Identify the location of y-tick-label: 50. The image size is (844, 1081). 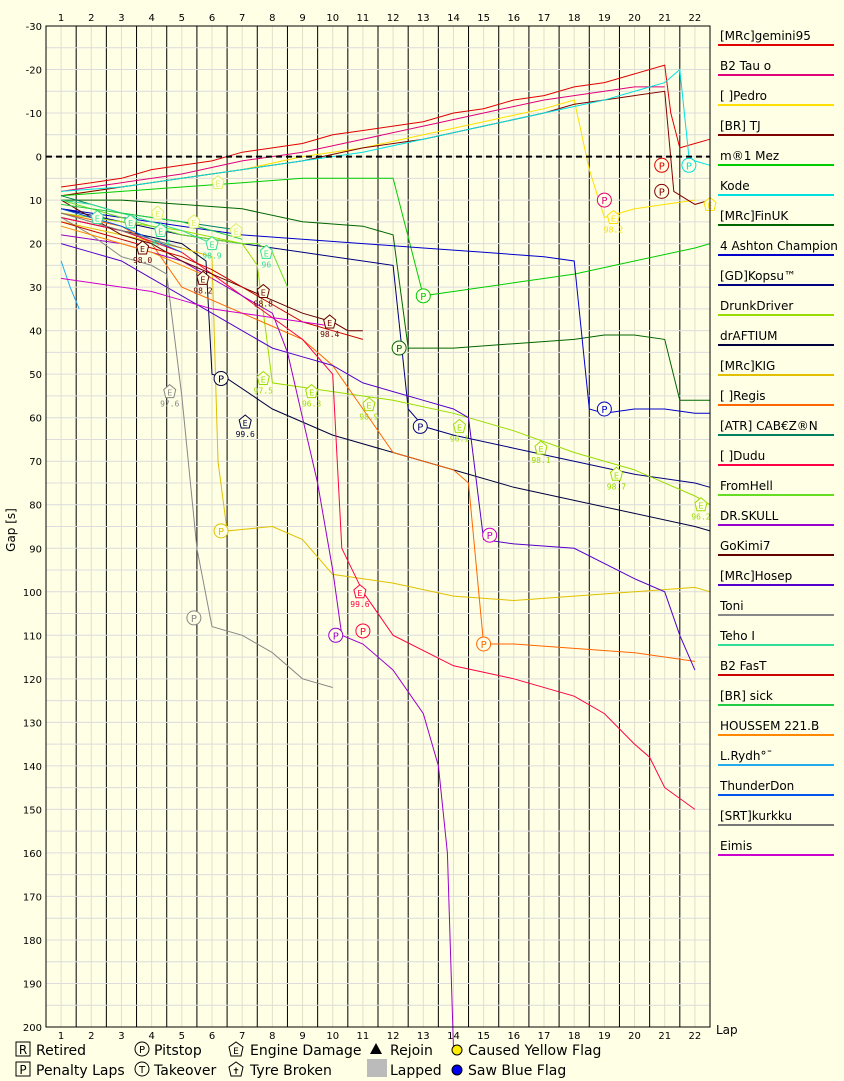
(35, 375).